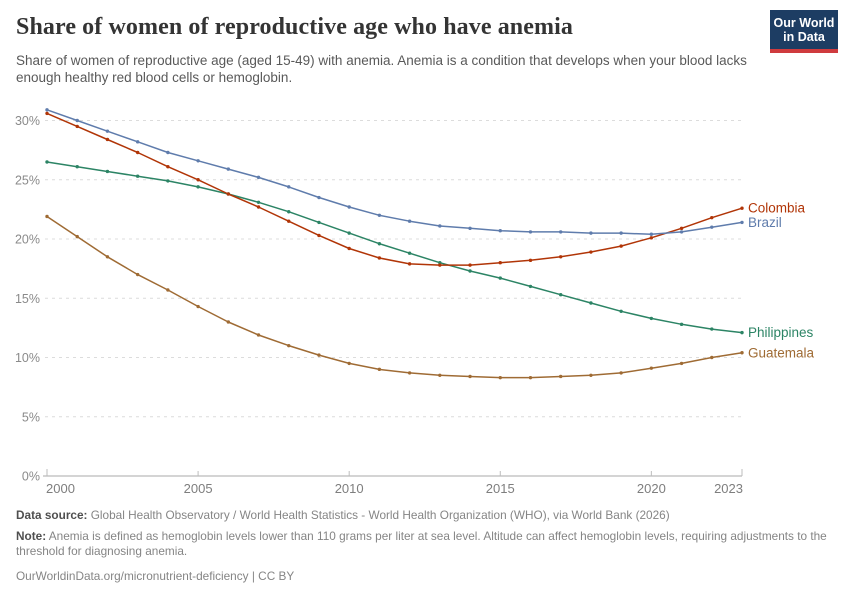 Image resolution: width=850 pixels, height=600 pixels. I want to click on data-point-philippines-2011, so click(379, 244).